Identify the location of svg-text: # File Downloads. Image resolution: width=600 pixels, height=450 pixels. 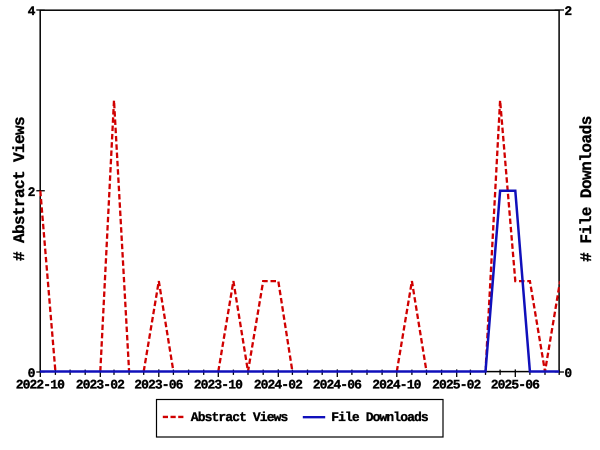
(587, 189).